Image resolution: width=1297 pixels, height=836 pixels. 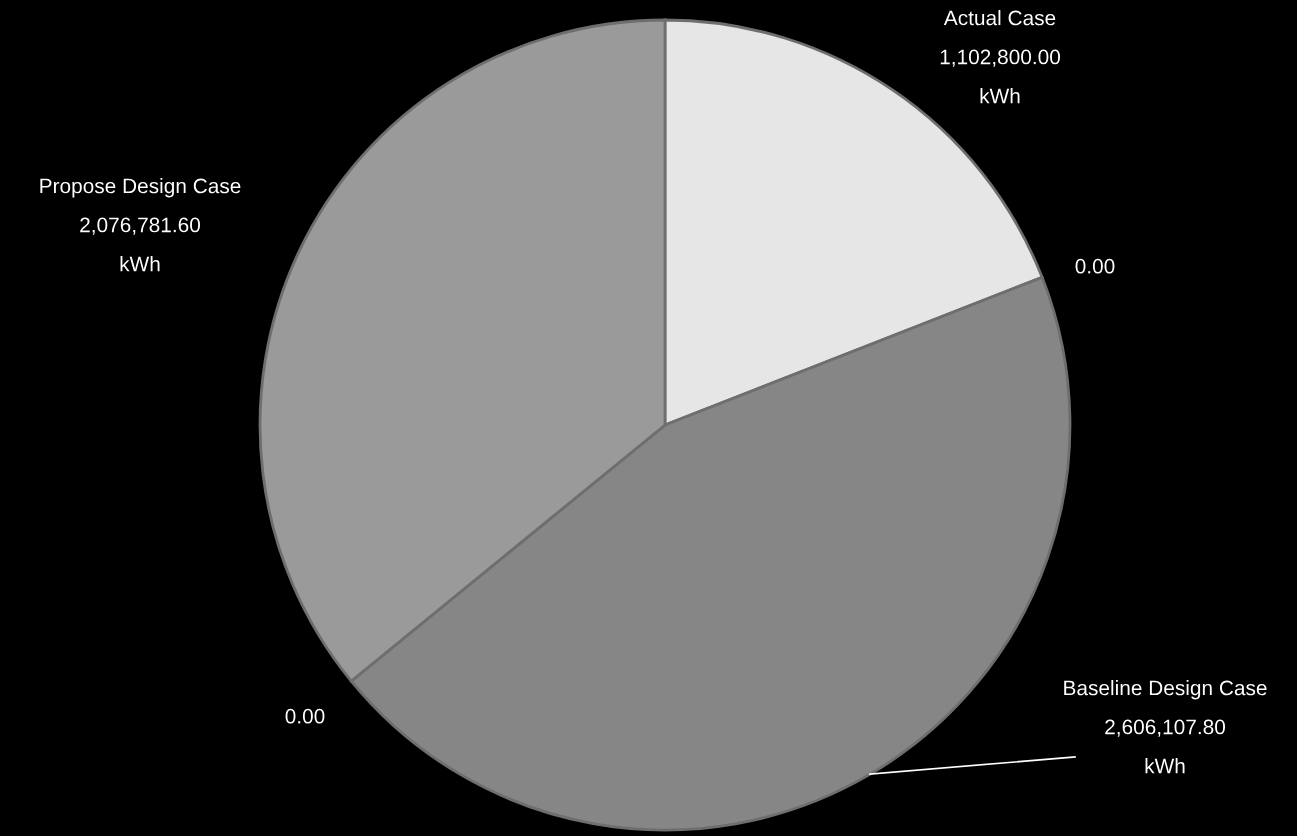 I want to click on slice-label: Actual Case, so click(x=999, y=18).